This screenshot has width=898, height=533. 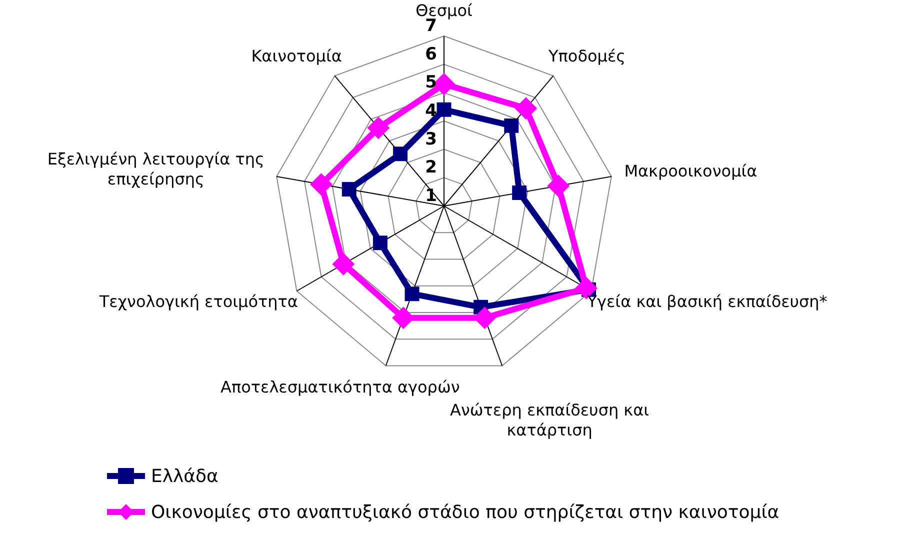 I want to click on y-tick-label: 5, so click(x=431, y=82).